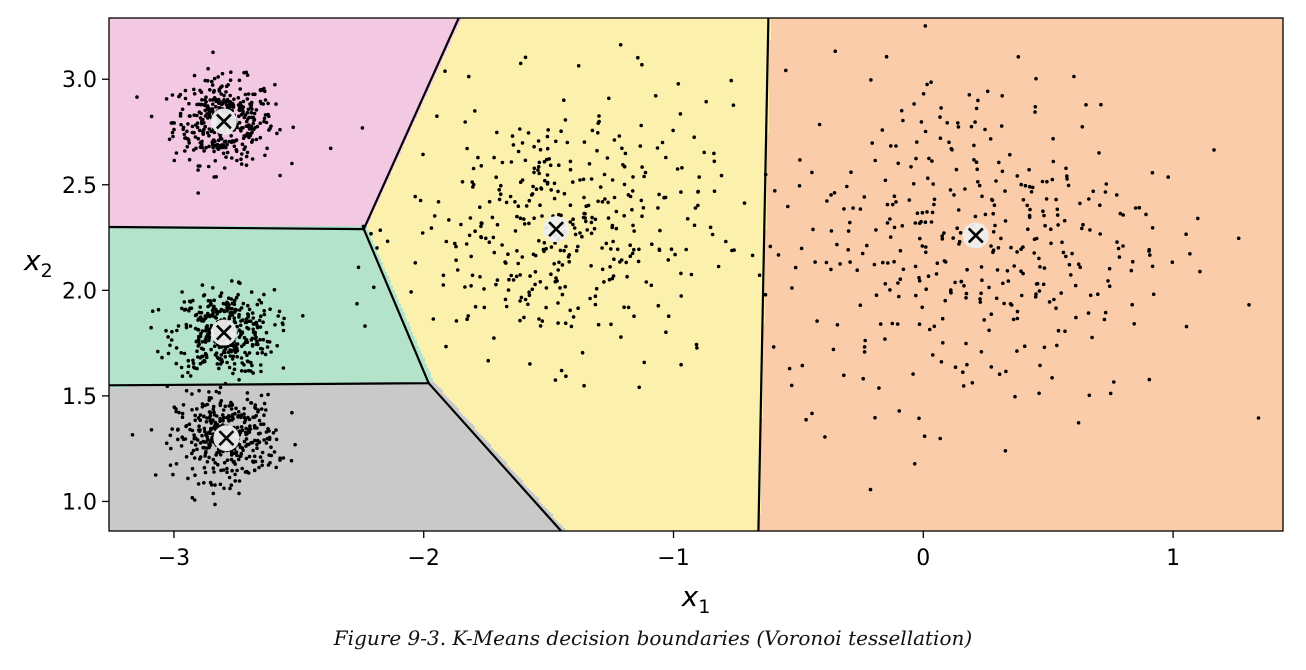 The height and width of the screenshot is (670, 1306). I want to click on y-tick-label: 3.0, so click(79, 80).